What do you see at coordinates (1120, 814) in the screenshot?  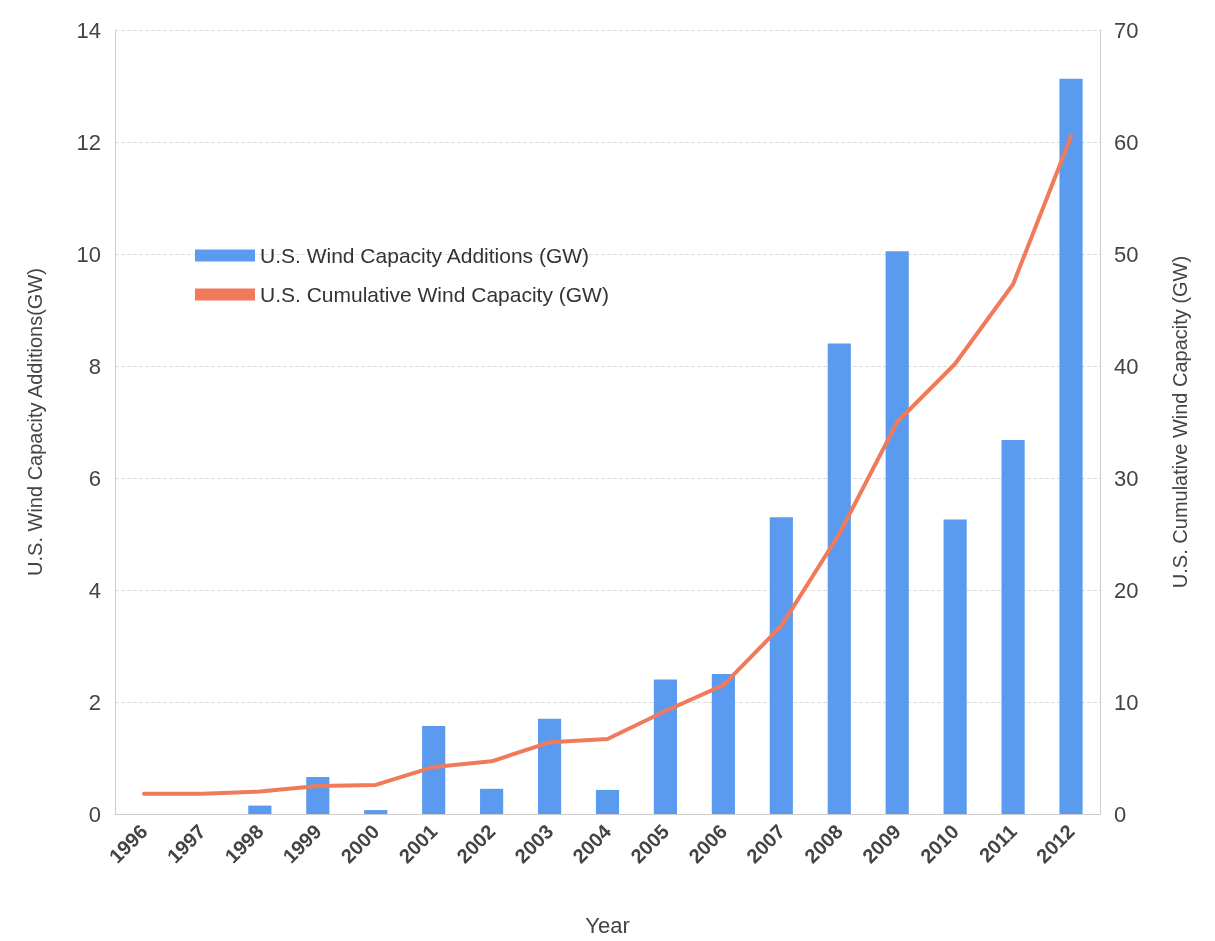 I see `y2-tick-label: 0` at bounding box center [1120, 814].